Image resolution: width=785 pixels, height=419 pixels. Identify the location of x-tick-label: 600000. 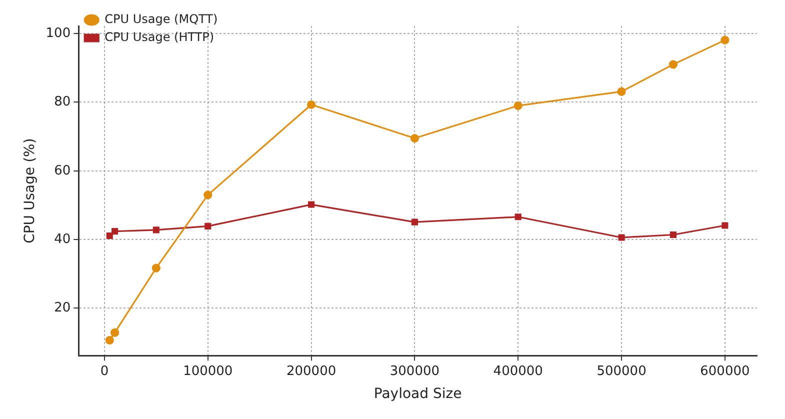
(725, 371).